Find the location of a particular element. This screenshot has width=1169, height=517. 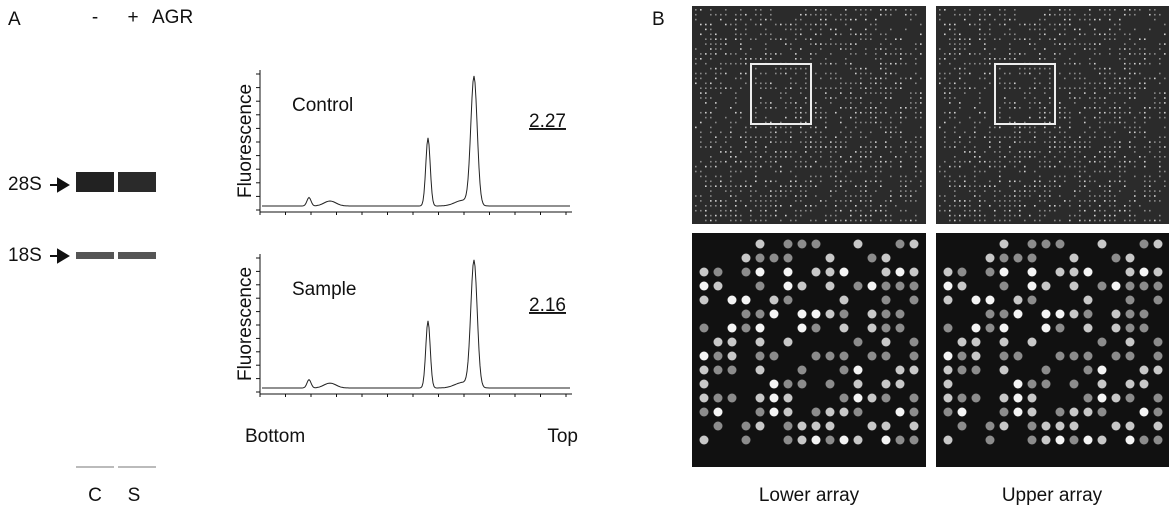

treatment-label: AGR is located at coordinates (172, 17).